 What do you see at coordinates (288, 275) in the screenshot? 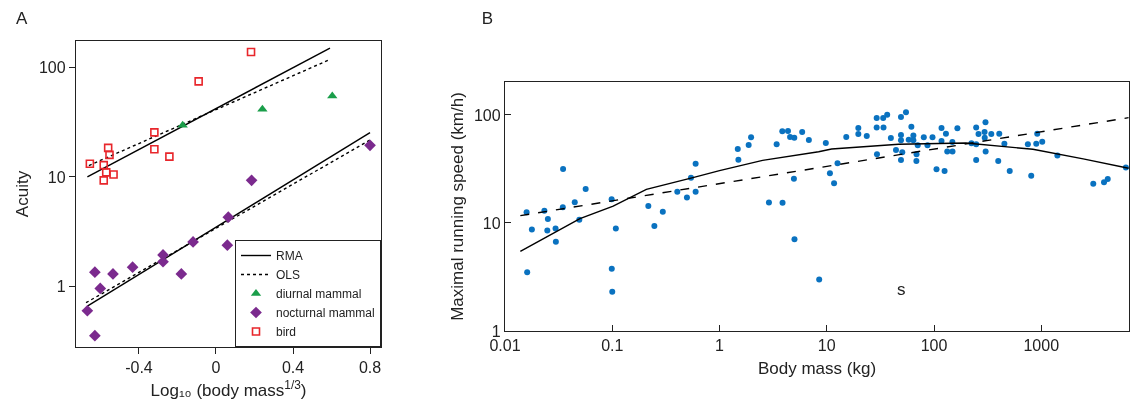
I see `legend-label: OLS` at bounding box center [288, 275].